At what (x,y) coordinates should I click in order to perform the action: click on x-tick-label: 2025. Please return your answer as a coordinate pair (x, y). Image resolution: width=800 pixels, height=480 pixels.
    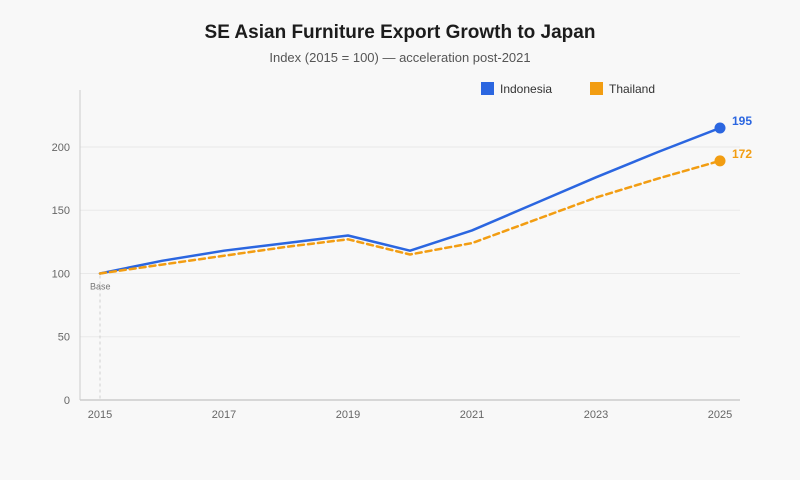
    Looking at the image, I should click on (720, 415).